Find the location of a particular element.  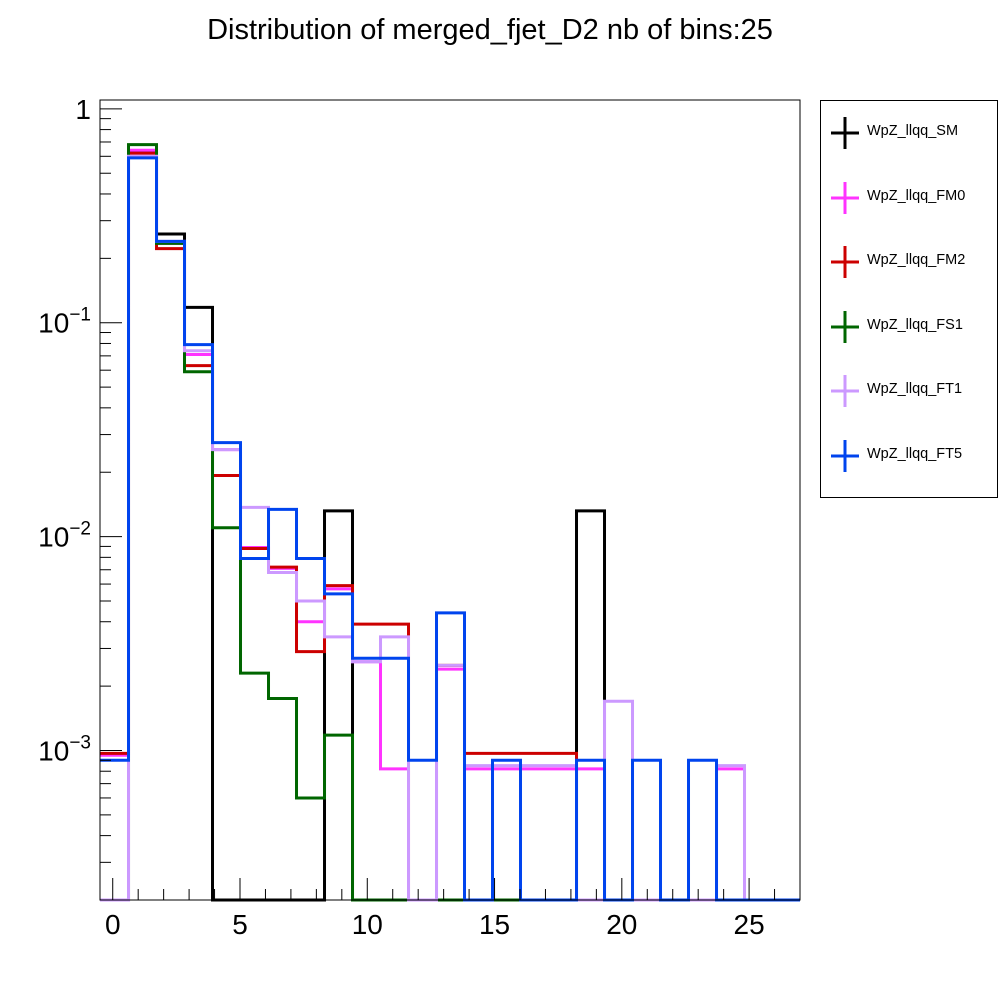

legend-label: WpZ_llqq_FM2 is located at coordinates (916, 260).